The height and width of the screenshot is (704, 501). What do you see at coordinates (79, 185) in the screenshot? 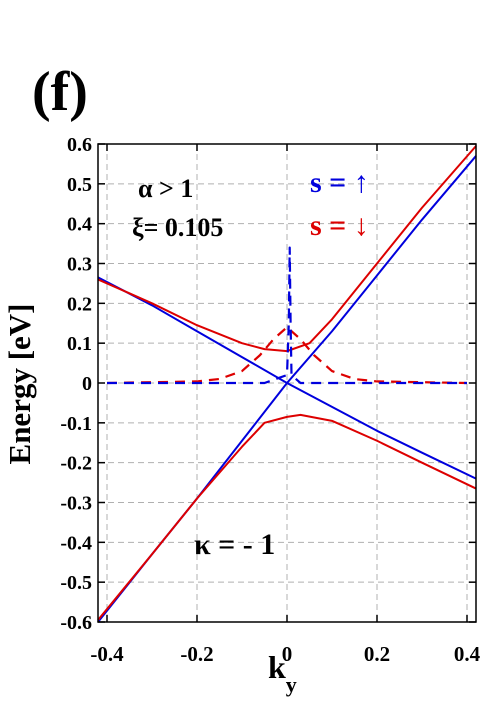
I see `y-tick-label: 0.5` at bounding box center [79, 185].